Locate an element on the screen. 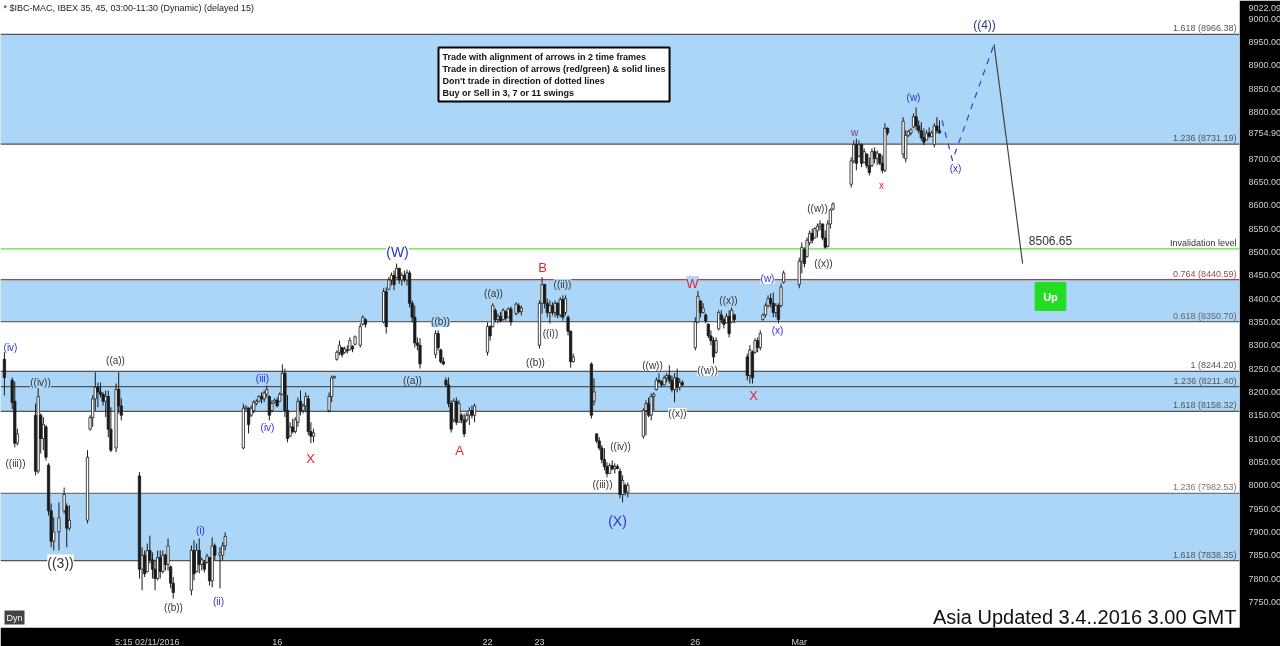 This screenshot has height=646, width=1280. annotation: (iii) is located at coordinates (262, 378).